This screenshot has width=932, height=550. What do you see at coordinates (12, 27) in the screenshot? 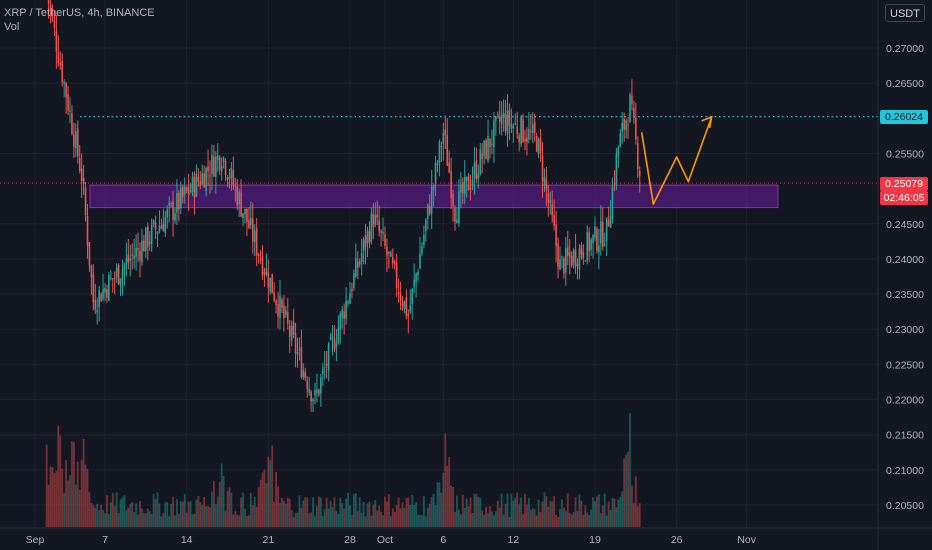
I see `volume-legend-label: Vol` at bounding box center [12, 27].